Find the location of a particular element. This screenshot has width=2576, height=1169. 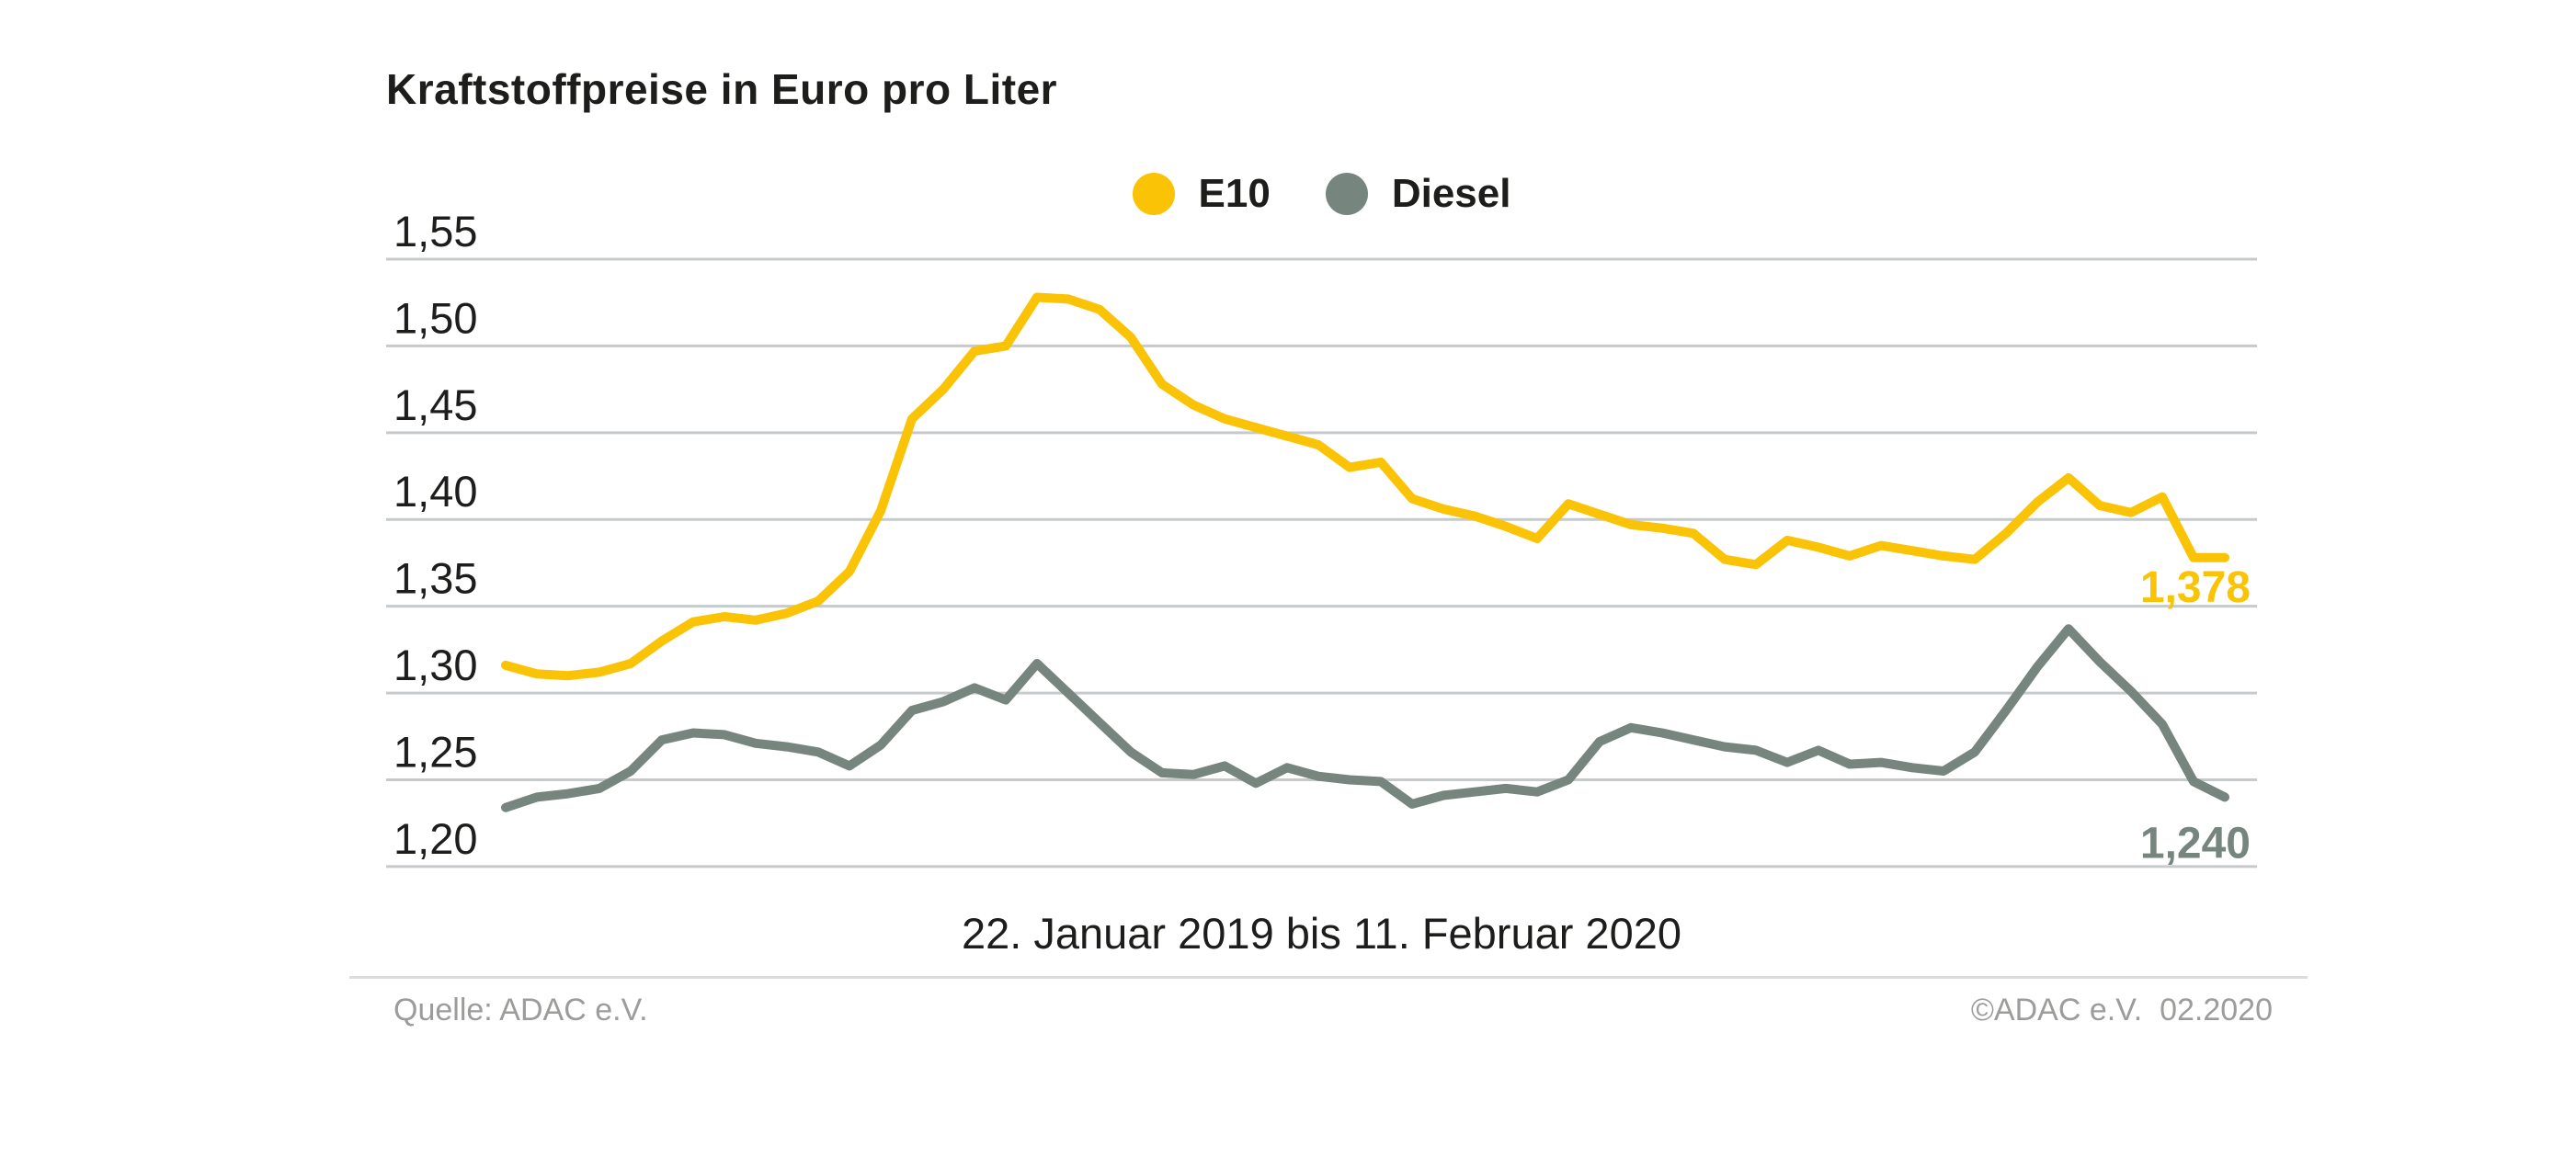

y-tick-label: 1,55 is located at coordinates (435, 231).